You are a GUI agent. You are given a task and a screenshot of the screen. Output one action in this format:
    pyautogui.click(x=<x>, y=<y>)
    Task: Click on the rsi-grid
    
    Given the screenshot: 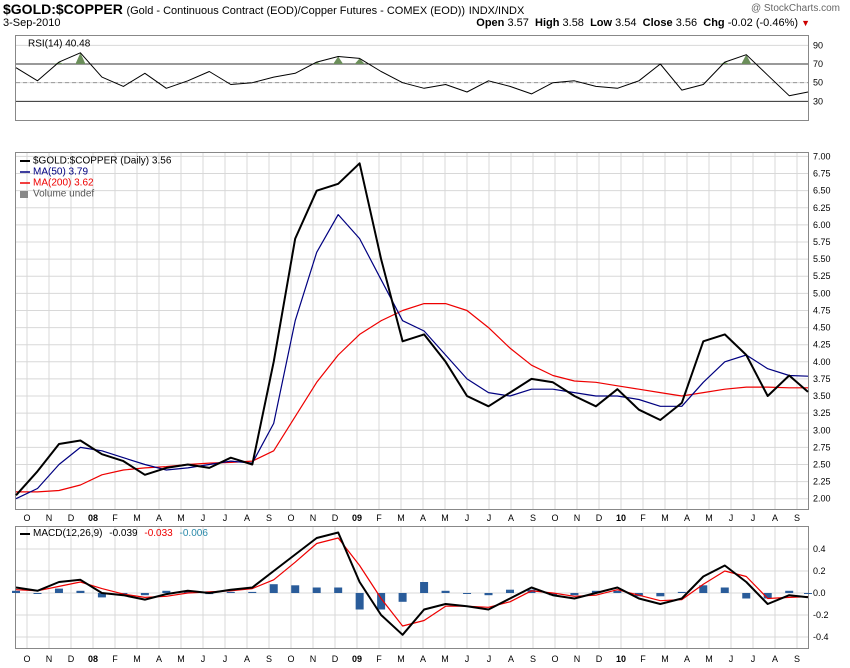 What is the action you would take?
    pyautogui.click(x=412, y=73)
    